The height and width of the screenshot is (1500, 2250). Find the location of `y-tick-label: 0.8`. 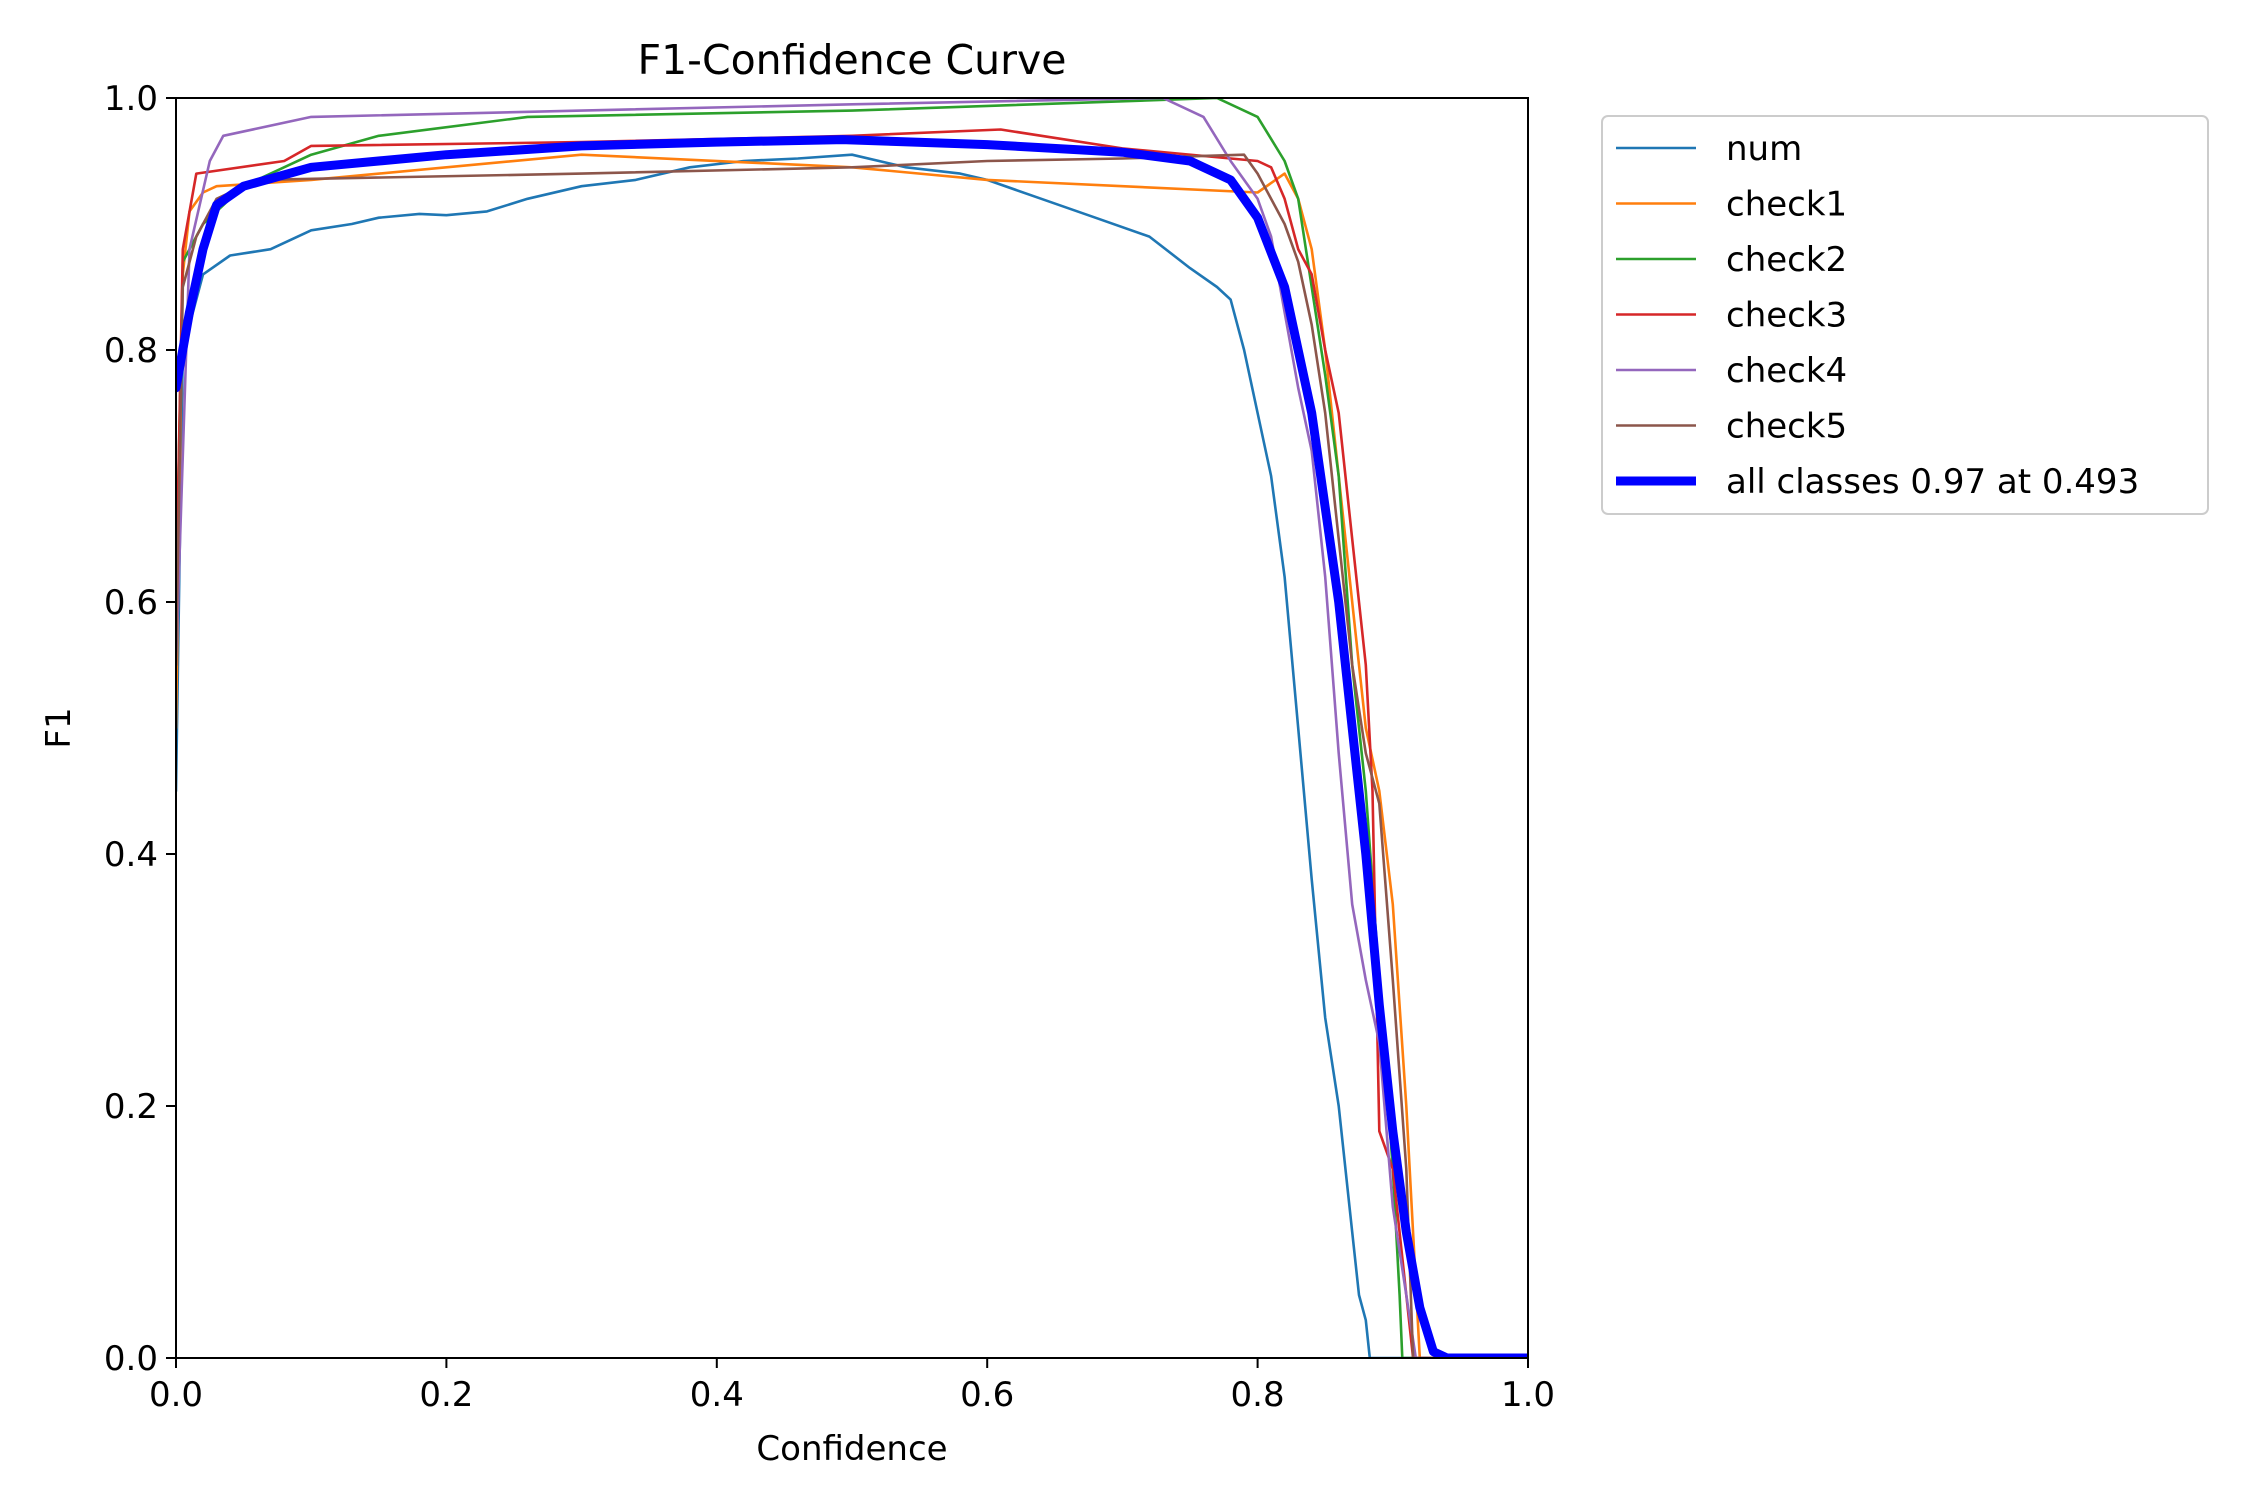

y-tick-label: 0.8 is located at coordinates (131, 351).